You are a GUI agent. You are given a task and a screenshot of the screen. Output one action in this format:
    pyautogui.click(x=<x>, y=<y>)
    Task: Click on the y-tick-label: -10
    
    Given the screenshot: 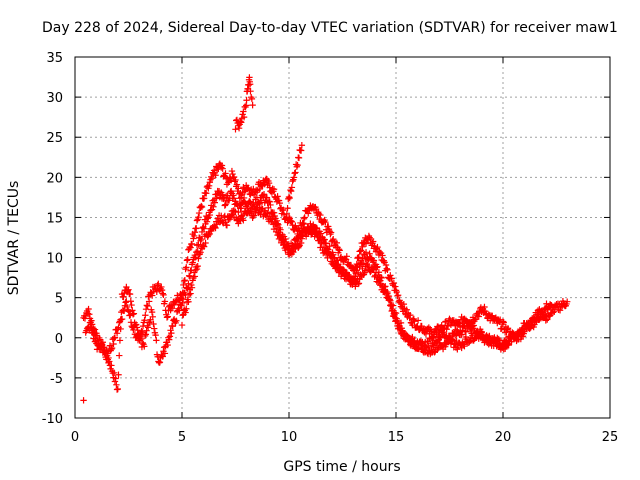 What is the action you would take?
    pyautogui.click(x=52, y=419)
    